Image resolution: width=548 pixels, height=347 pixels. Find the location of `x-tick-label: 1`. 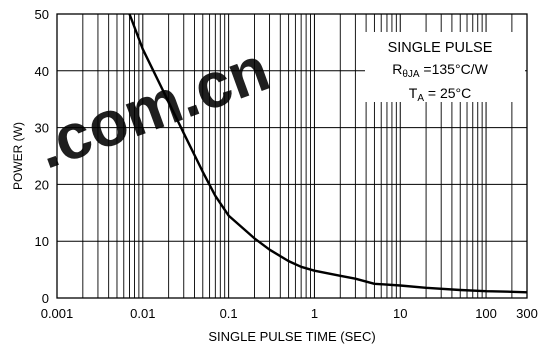

x-tick-label: 1 is located at coordinates (314, 313).